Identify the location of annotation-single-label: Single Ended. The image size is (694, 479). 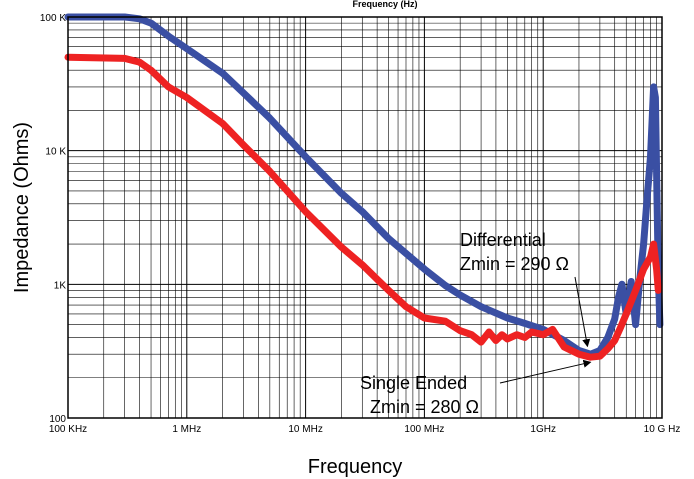
(413, 383).